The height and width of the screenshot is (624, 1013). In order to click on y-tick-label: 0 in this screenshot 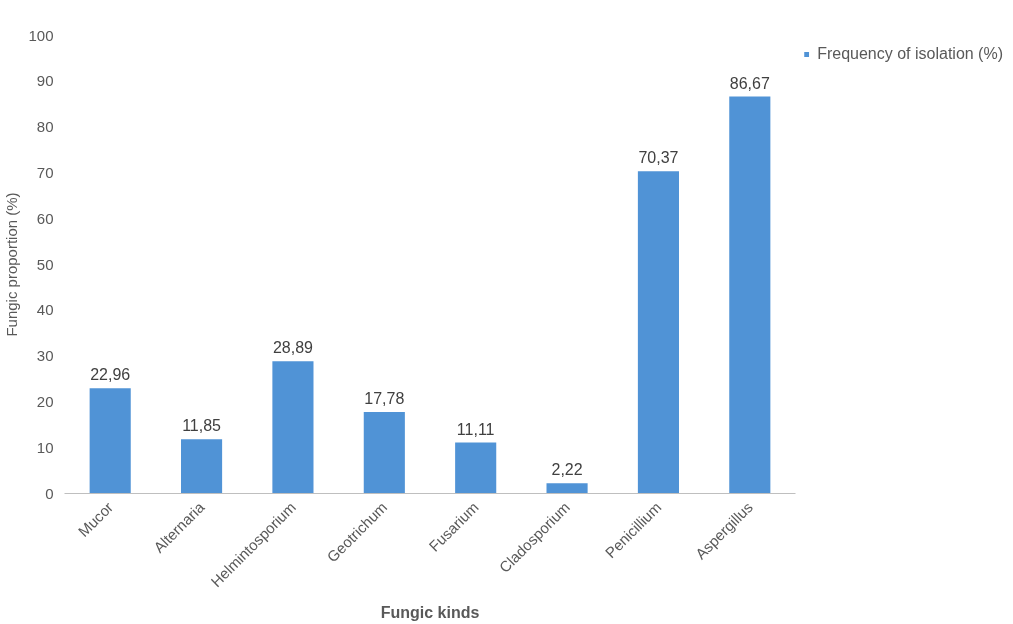, I will do `click(49, 493)`.